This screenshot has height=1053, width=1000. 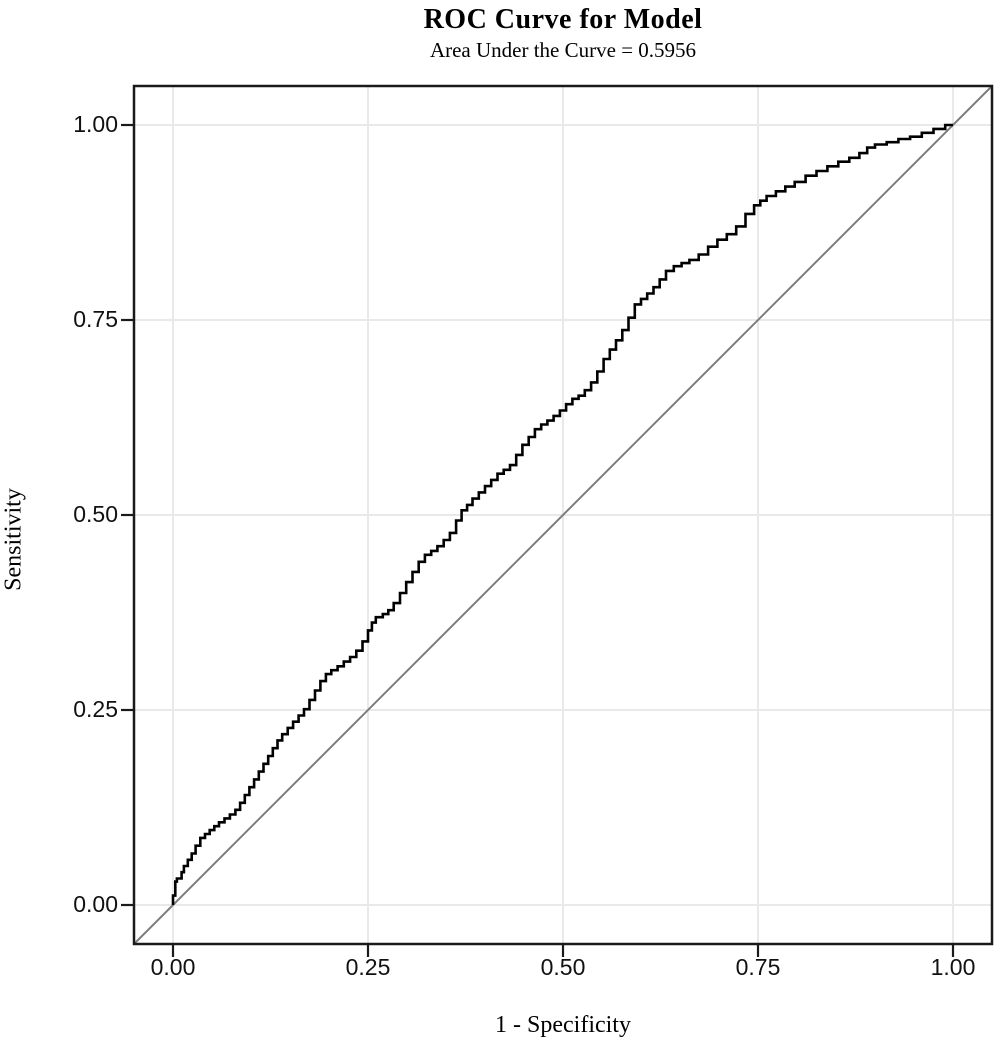 What do you see at coordinates (563, 19) in the screenshot?
I see `chart-title: ROC Curve for Model` at bounding box center [563, 19].